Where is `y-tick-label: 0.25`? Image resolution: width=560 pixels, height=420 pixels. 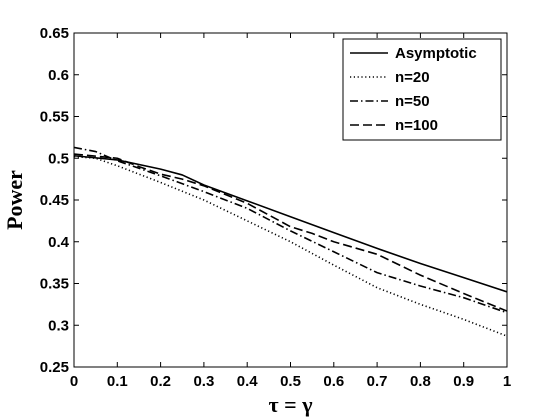
y-tick-label: 0.25 is located at coordinates (54, 367).